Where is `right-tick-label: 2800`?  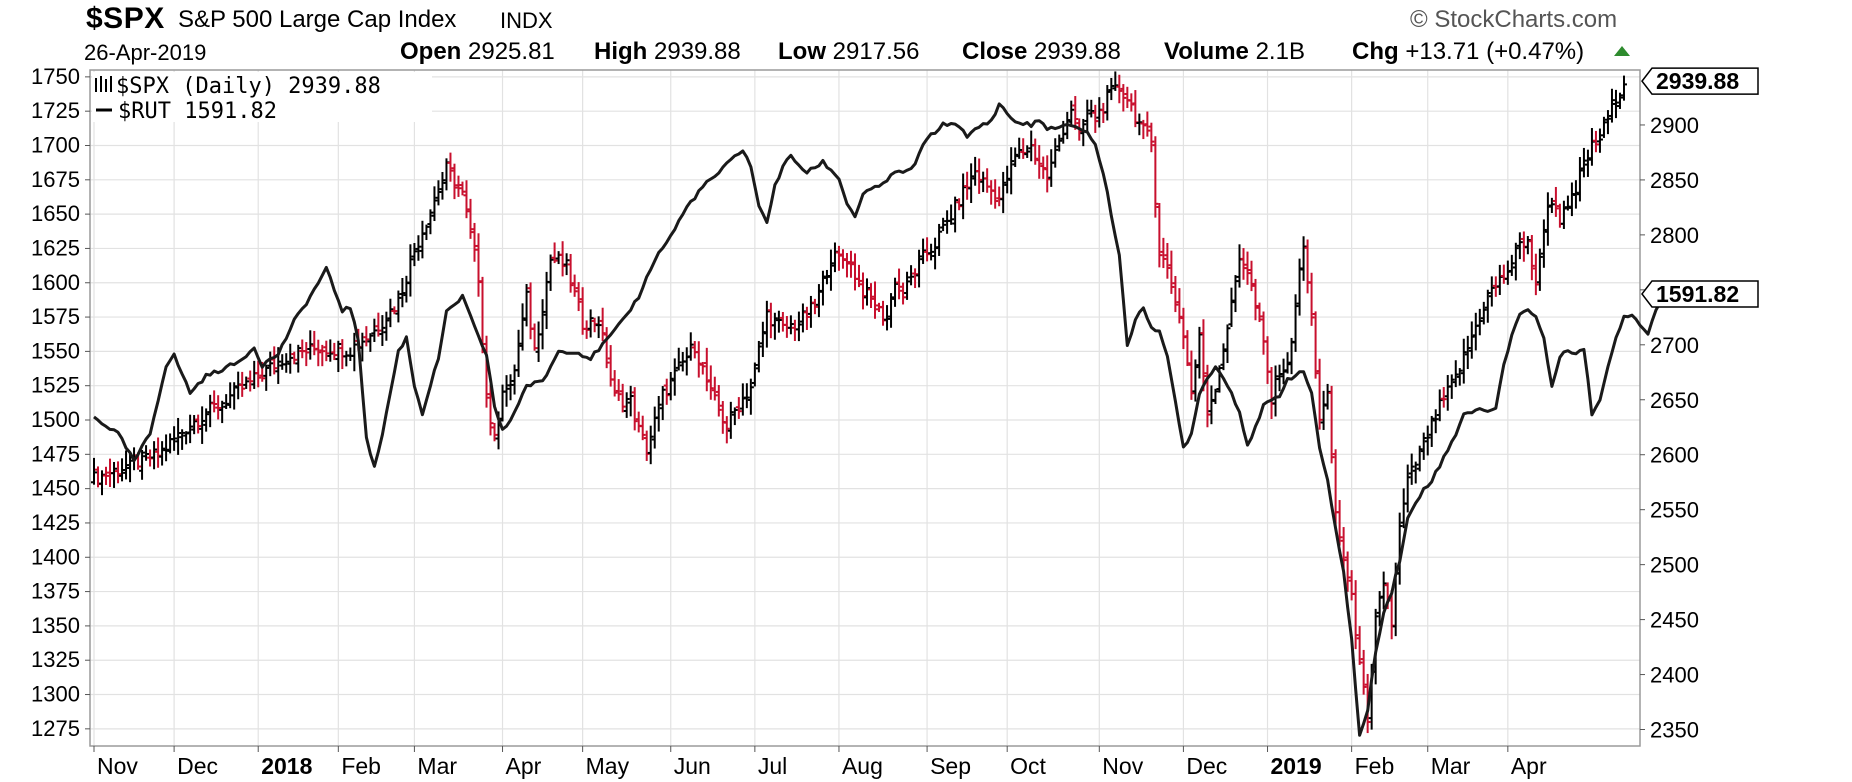 right-tick-label: 2800 is located at coordinates (1674, 235).